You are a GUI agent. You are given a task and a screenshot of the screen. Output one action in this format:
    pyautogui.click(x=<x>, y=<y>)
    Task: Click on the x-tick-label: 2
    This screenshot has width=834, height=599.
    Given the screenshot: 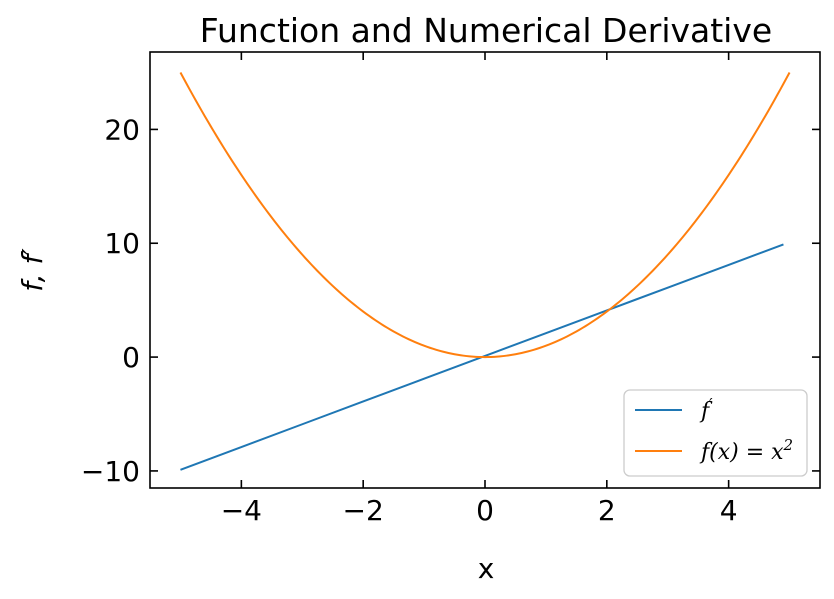 What is the action you would take?
    pyautogui.click(x=607, y=510)
    